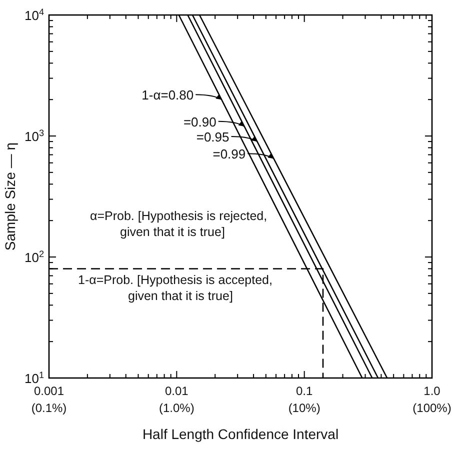  Describe the element at coordinates (432, 408) in the screenshot. I see `text: (100%)` at that location.